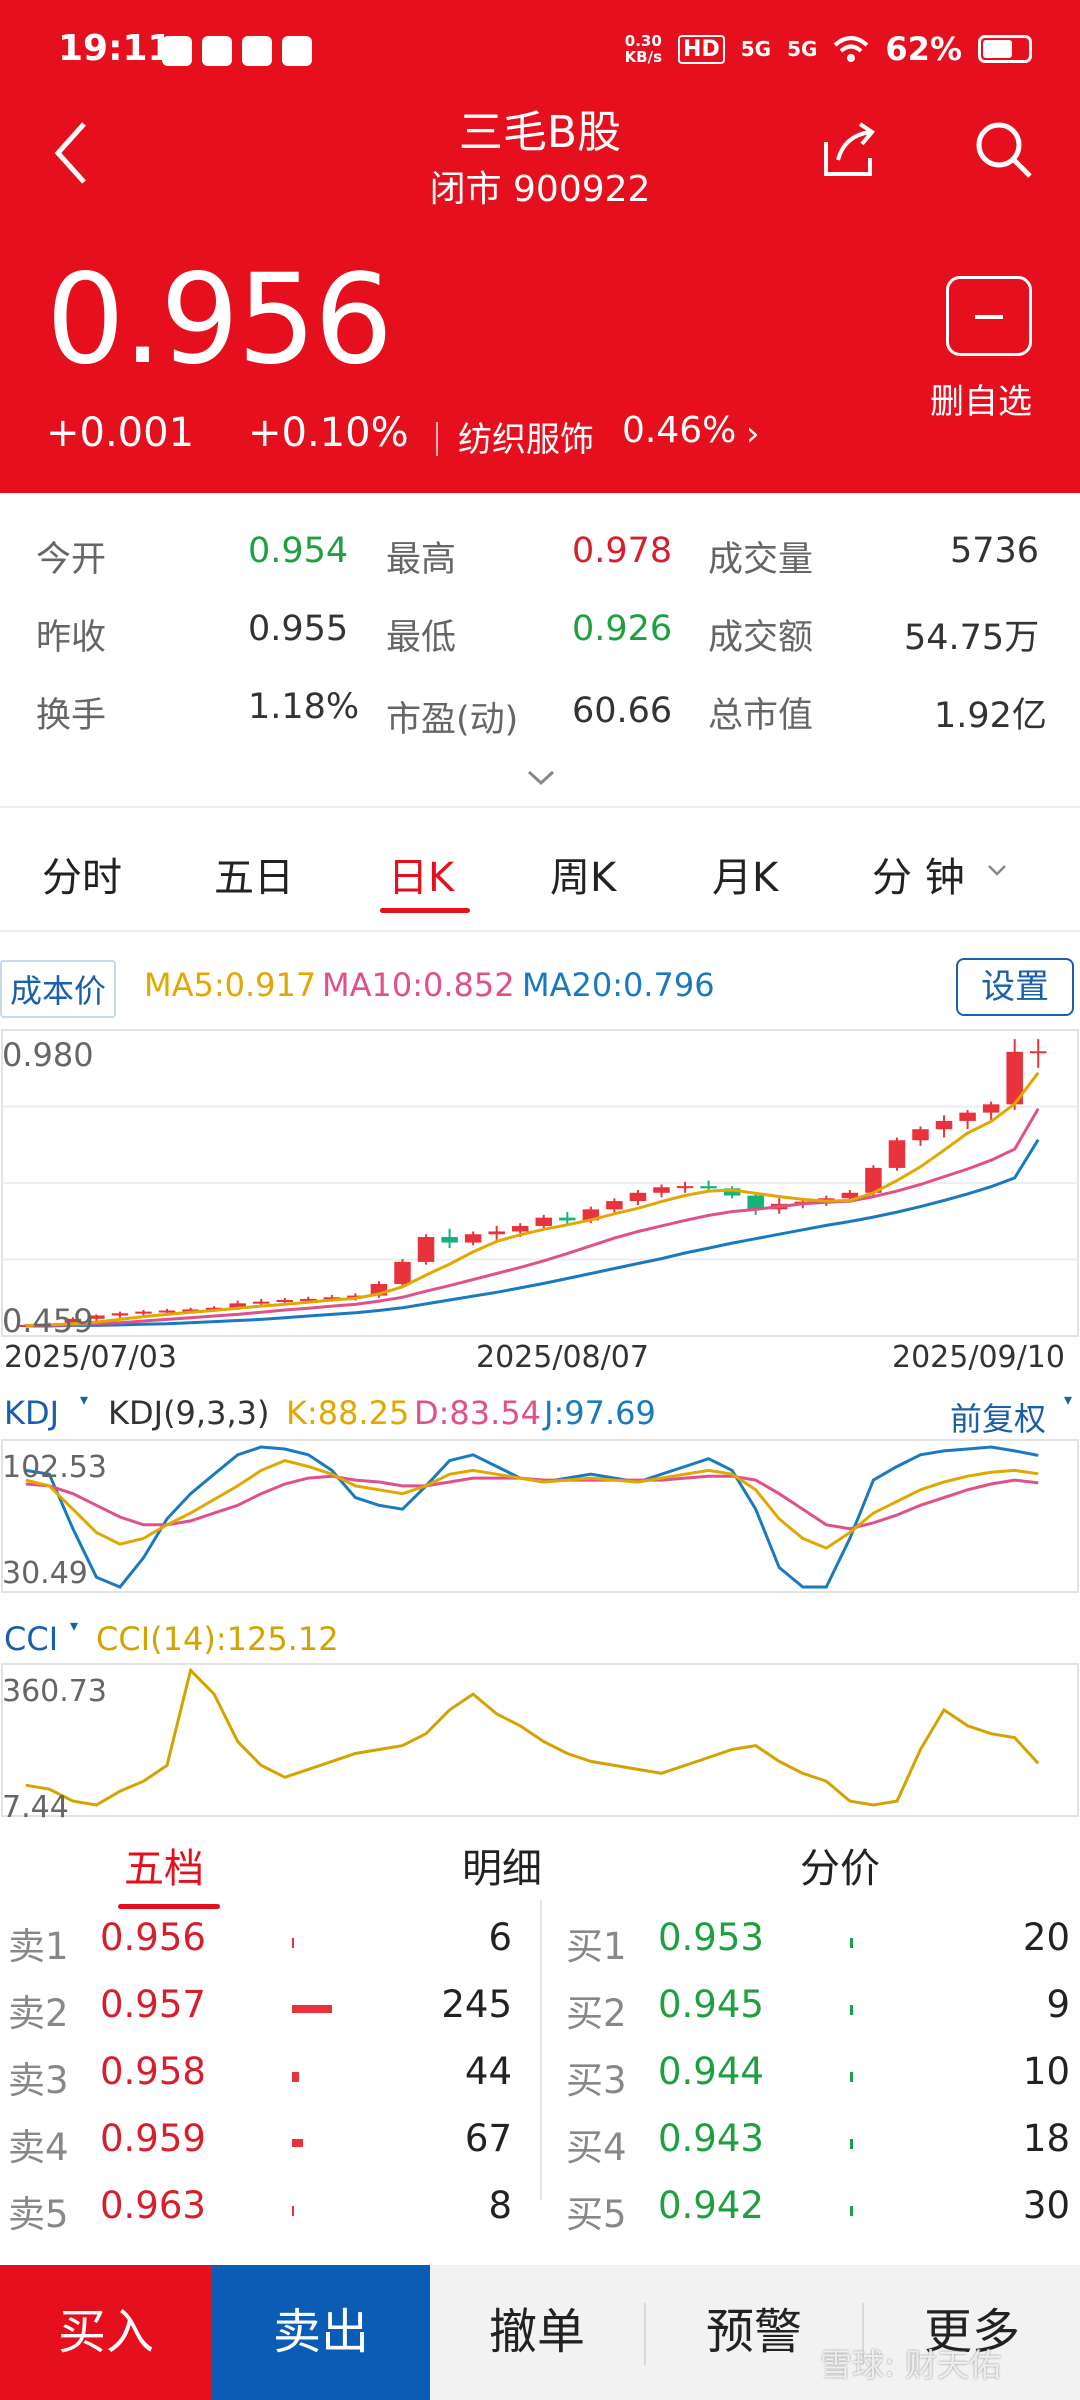  I want to click on minus-icon, so click(989, 317).